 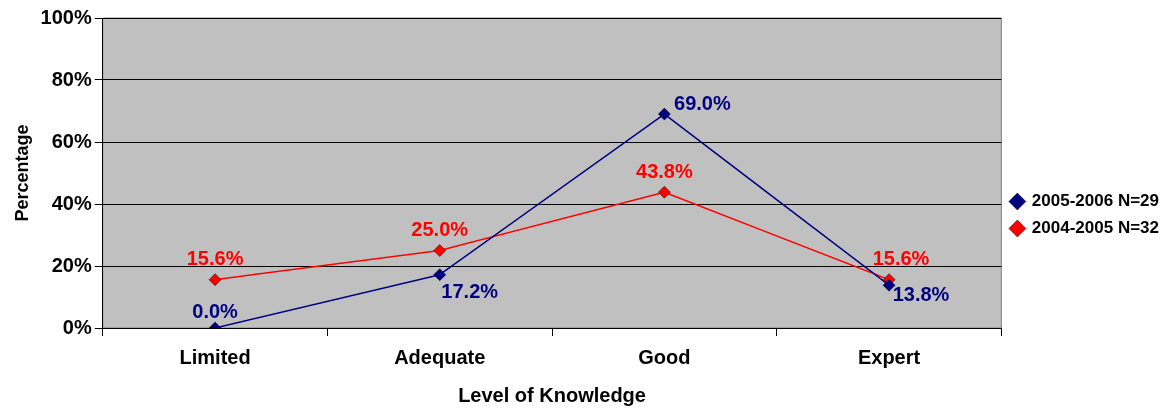 I want to click on y-tick-label: 80%, so click(x=71, y=78).